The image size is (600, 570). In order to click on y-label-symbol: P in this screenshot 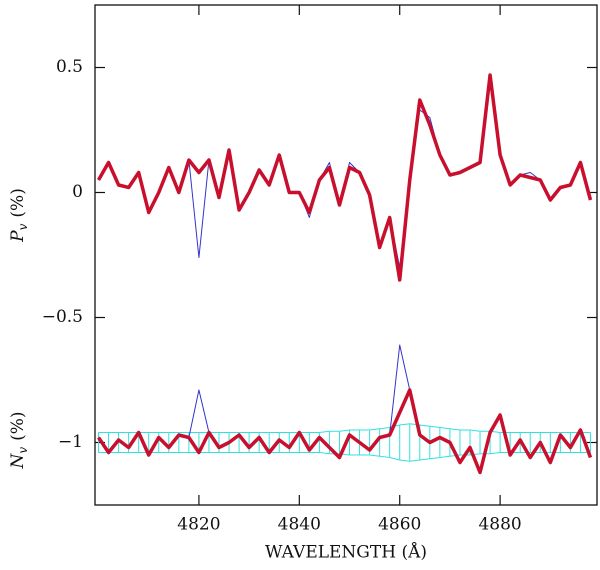, I will do `click(18, 236)`.